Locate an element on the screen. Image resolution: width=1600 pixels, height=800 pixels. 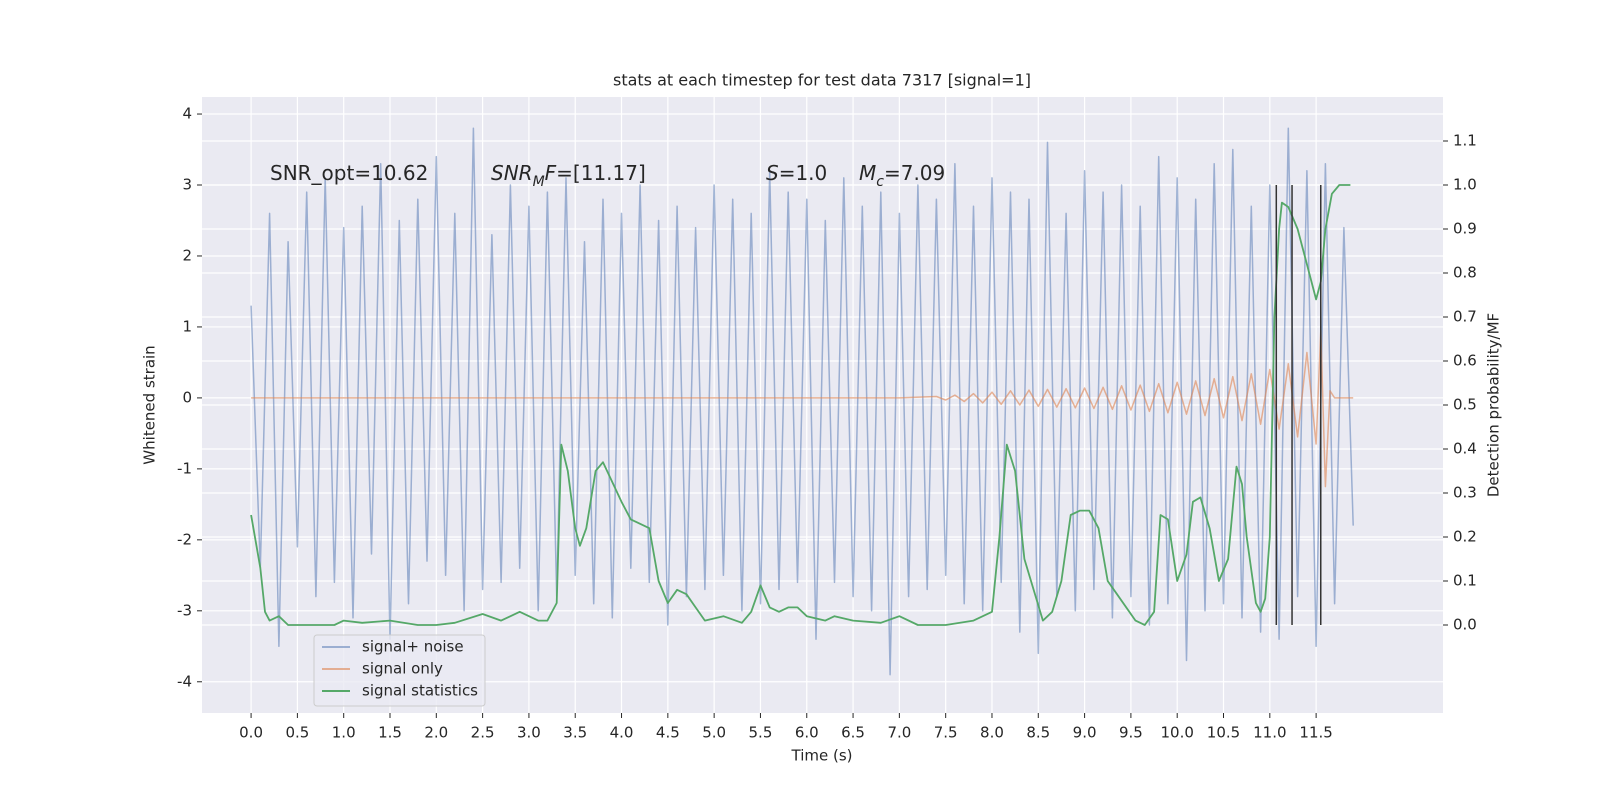
x-tick-label: 2.5 is located at coordinates (483, 733).